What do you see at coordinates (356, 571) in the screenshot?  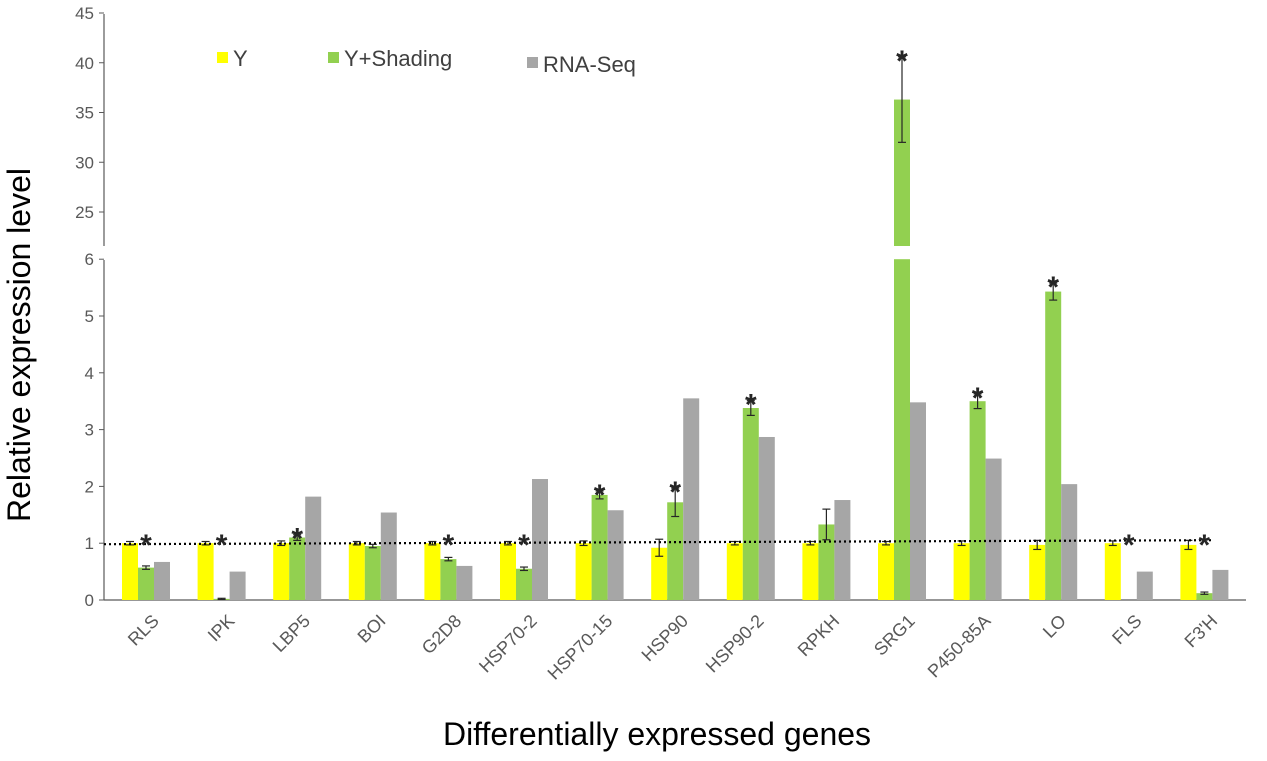 I see `bar-y-boi` at bounding box center [356, 571].